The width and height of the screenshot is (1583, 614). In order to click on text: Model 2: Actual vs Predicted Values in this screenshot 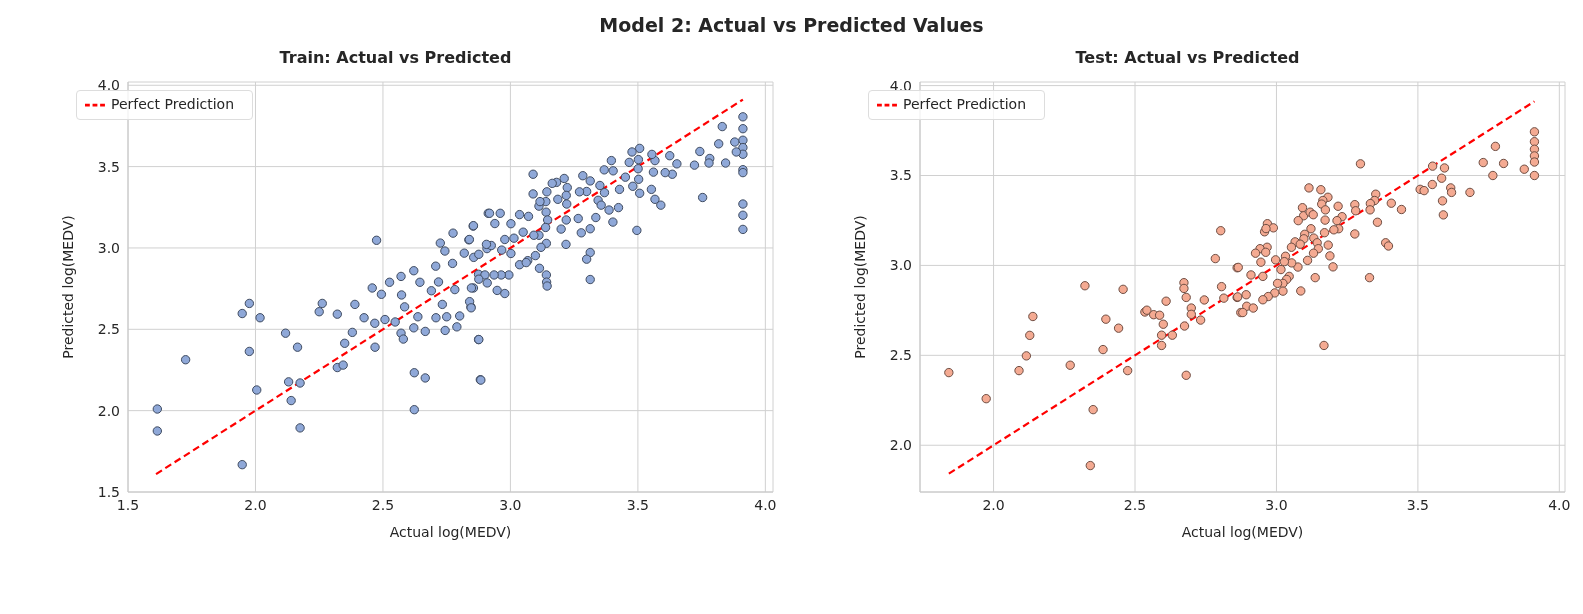, I will do `click(791, 25)`.